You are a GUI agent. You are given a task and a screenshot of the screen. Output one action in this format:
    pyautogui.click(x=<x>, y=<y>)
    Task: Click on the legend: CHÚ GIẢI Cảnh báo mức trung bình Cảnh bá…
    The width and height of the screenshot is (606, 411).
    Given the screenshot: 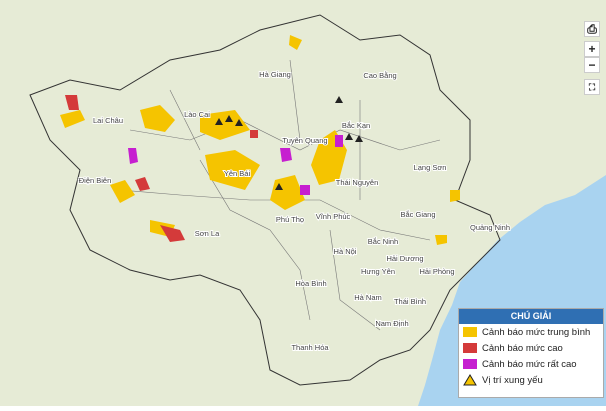 What is the action you would take?
    pyautogui.click(x=531, y=353)
    